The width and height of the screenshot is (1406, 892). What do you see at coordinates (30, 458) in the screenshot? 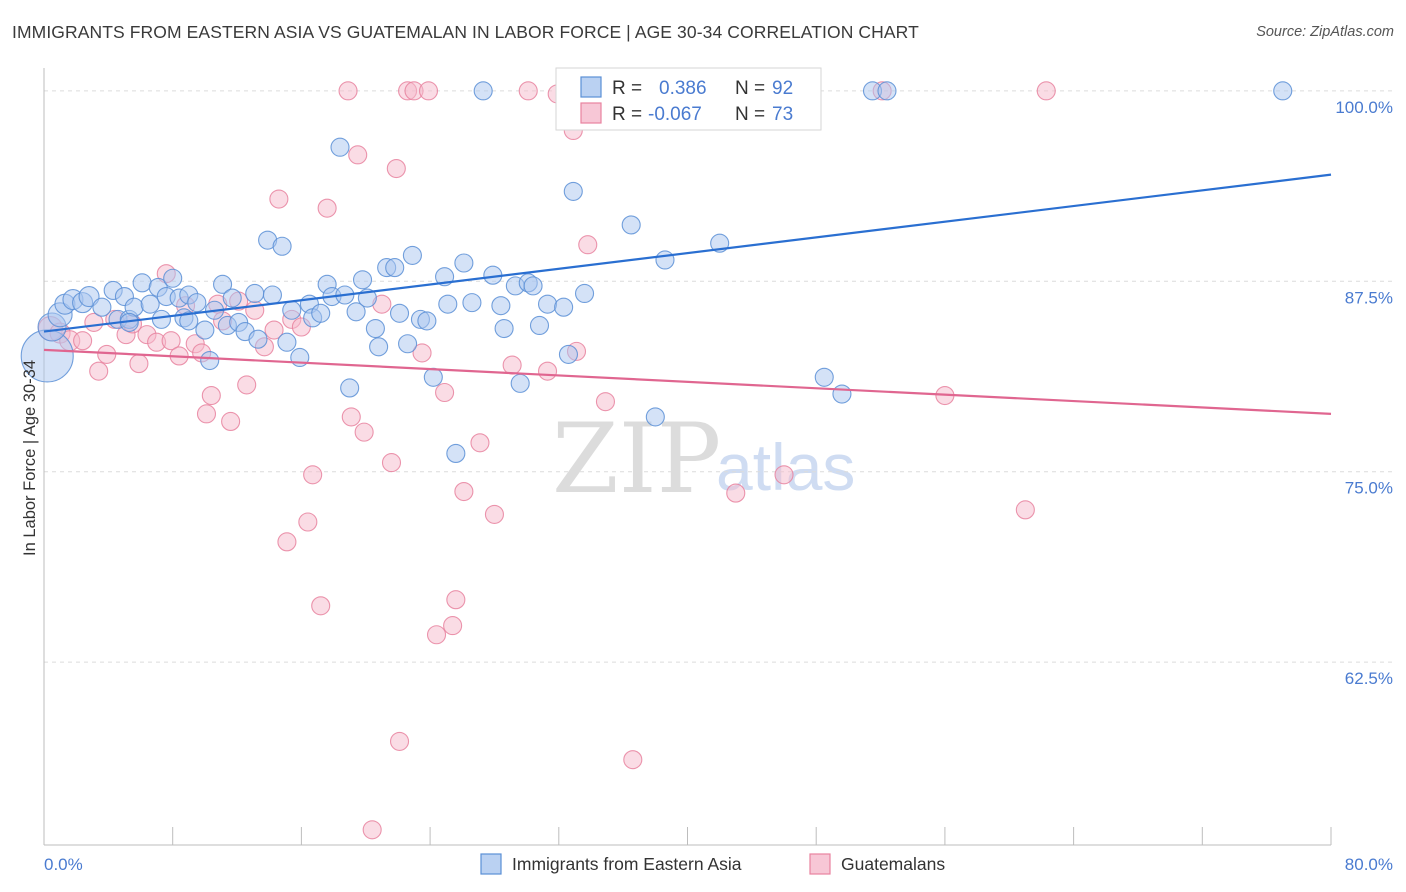
I see `y-axis-label: In Labor Force | Age 30-34` at bounding box center [30, 458].